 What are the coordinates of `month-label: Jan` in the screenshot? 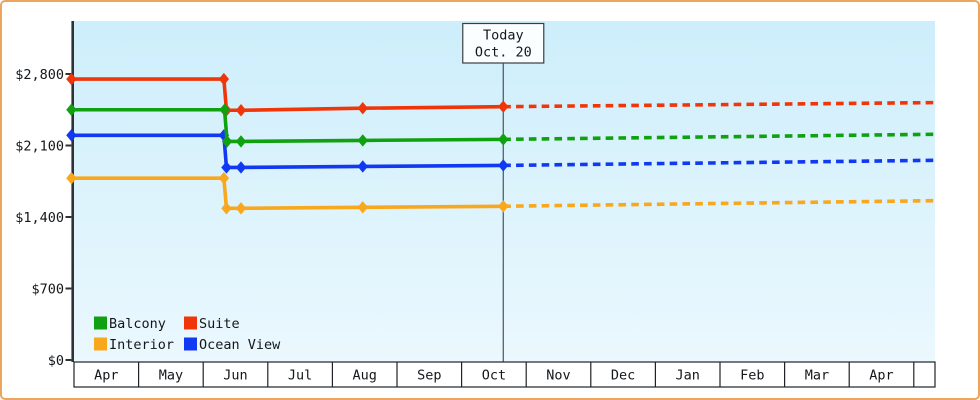 It's located at (688, 376).